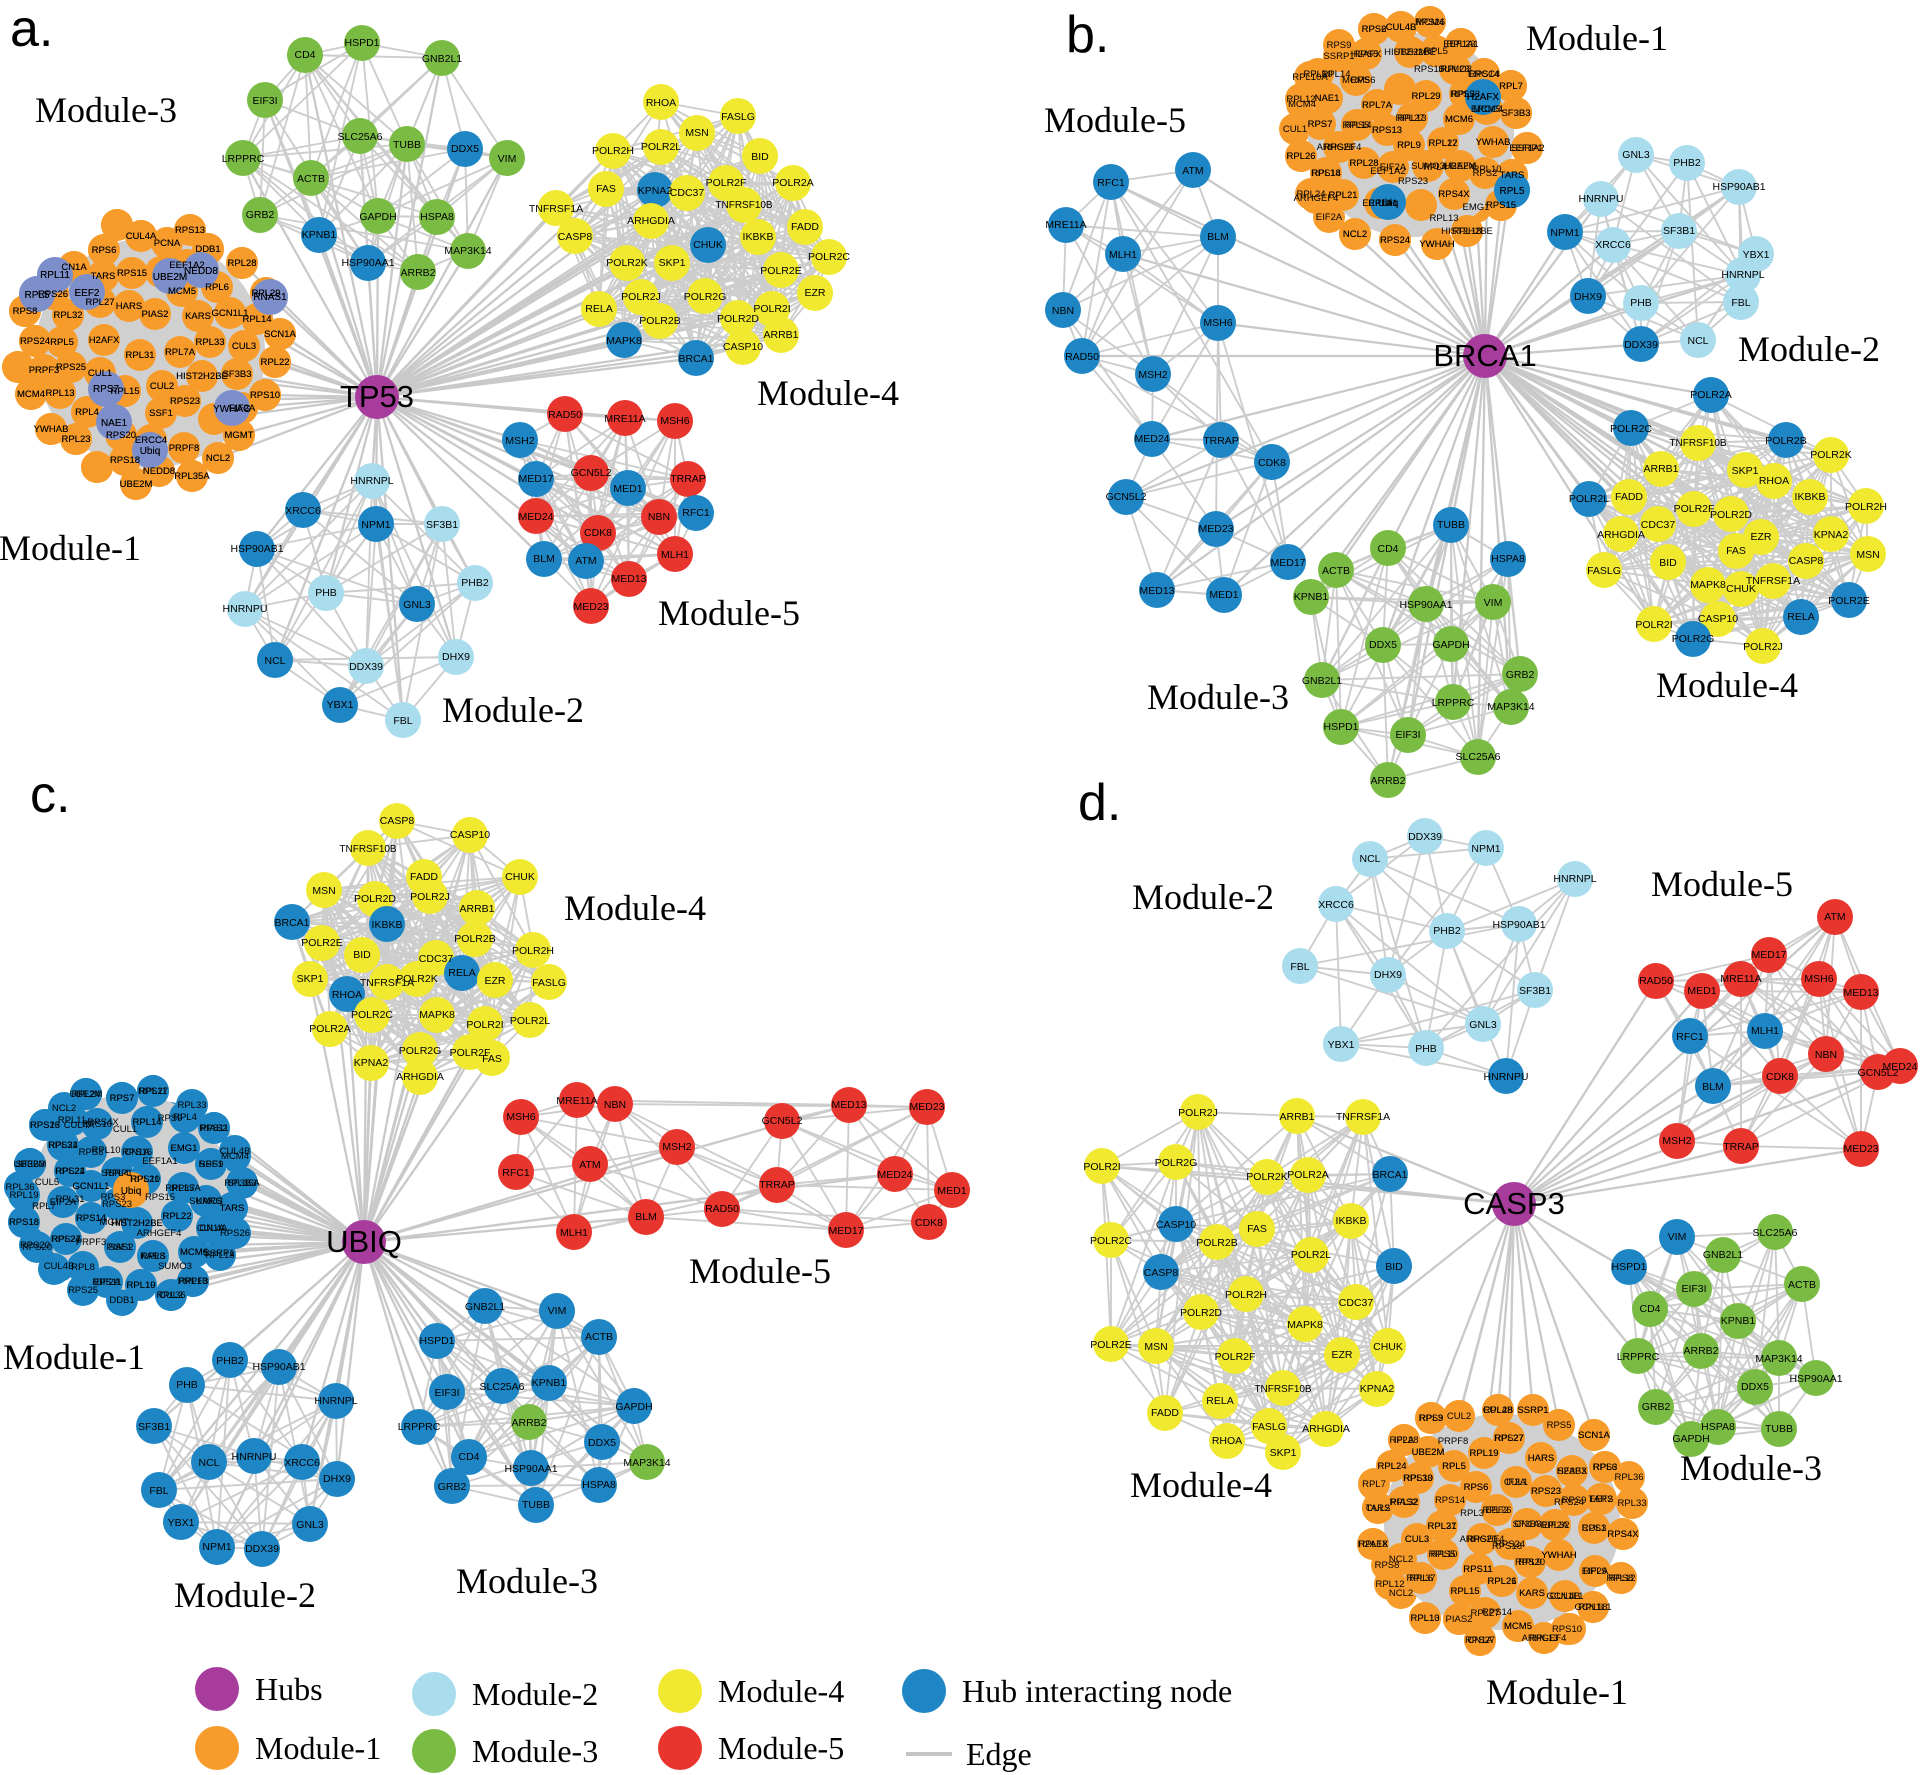 The height and width of the screenshot is (1775, 1923). I want to click on svg-text: d., so click(1099, 803).